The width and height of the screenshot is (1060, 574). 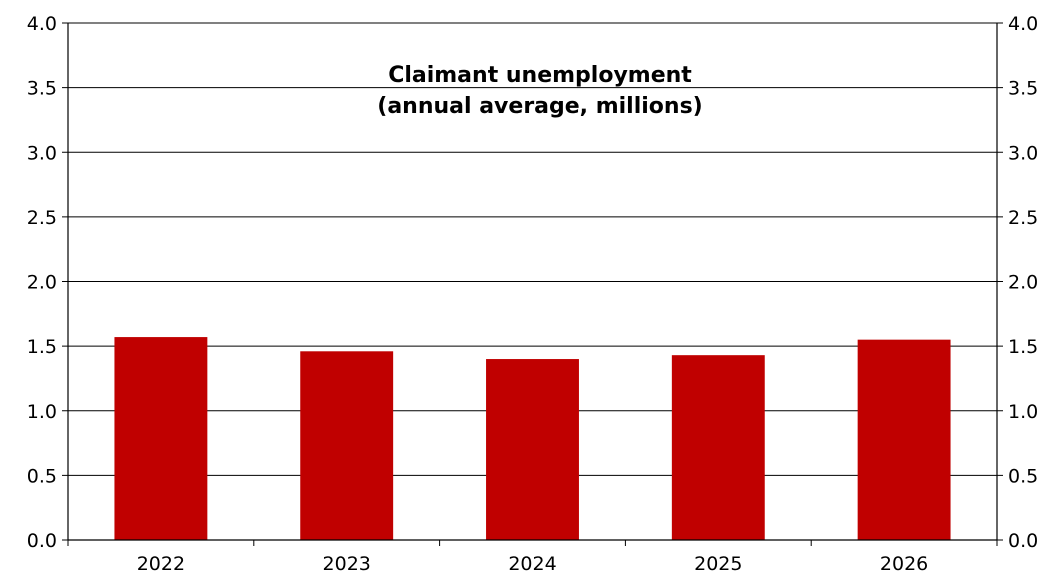 What do you see at coordinates (904, 563) in the screenshot?
I see `x-tick-label: 2026` at bounding box center [904, 563].